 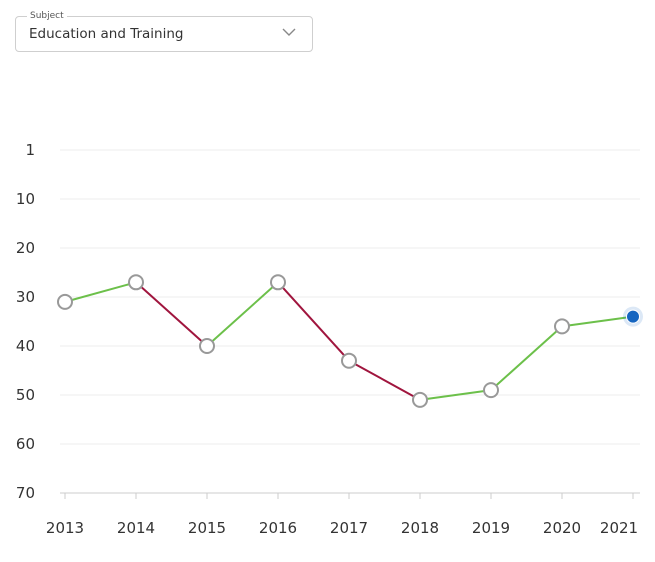 What do you see at coordinates (30, 150) in the screenshot?
I see `y-tick-label: 1` at bounding box center [30, 150].